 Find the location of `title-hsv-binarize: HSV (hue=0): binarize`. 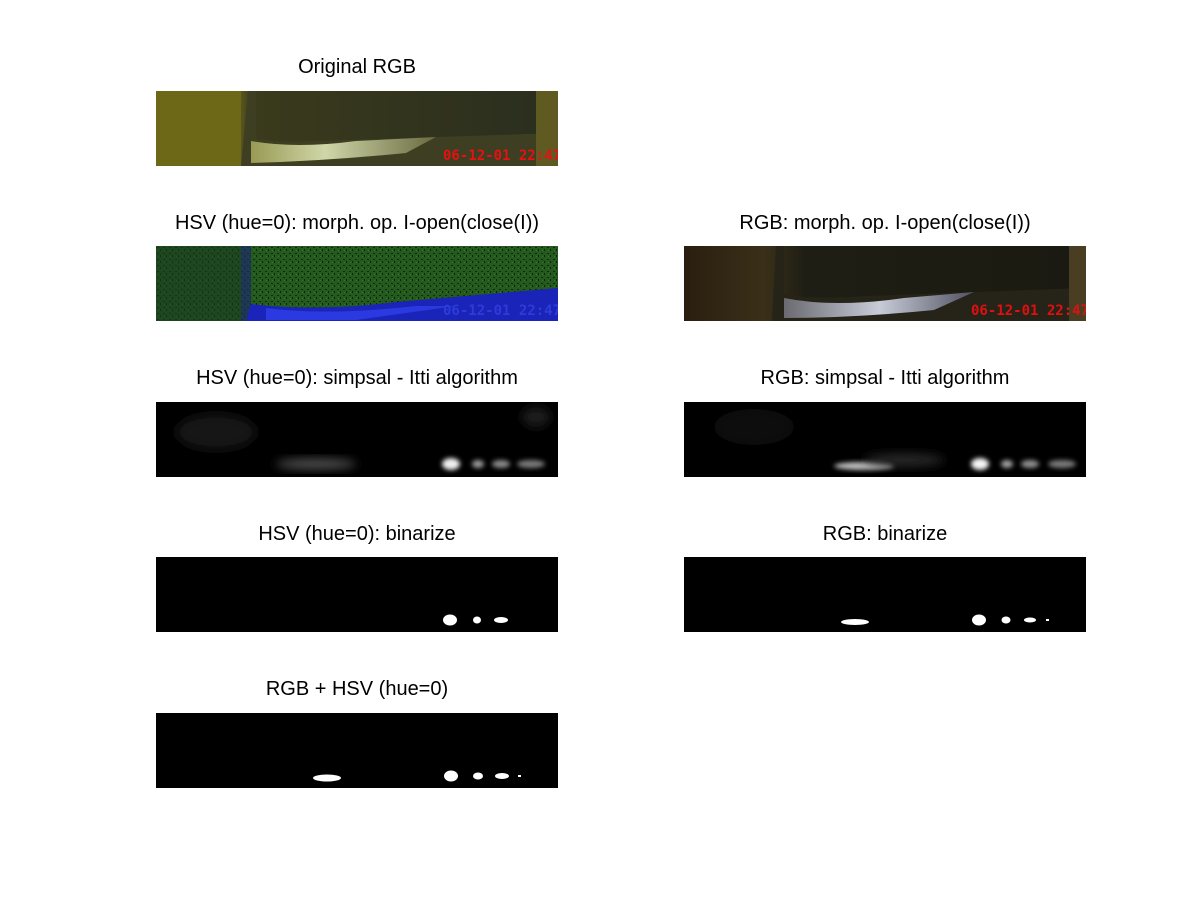

title-hsv-binarize: HSV (hue=0): binarize is located at coordinates (357, 534).